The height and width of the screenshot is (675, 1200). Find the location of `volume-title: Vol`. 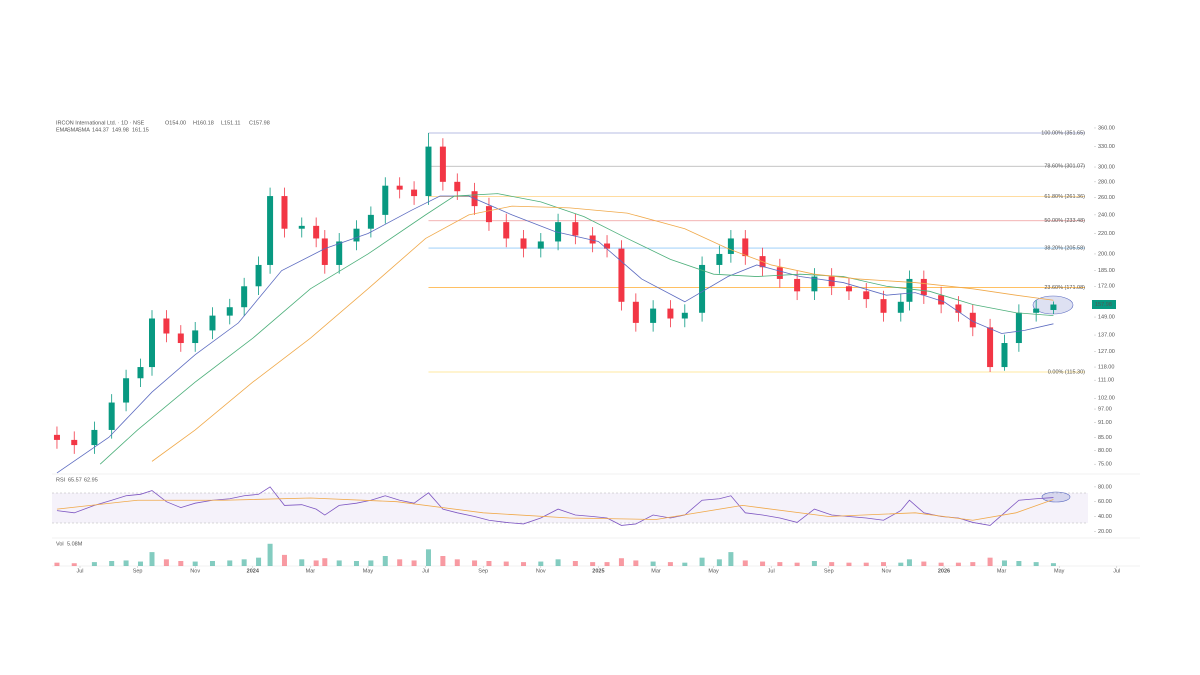

volume-title: Vol is located at coordinates (60, 544).